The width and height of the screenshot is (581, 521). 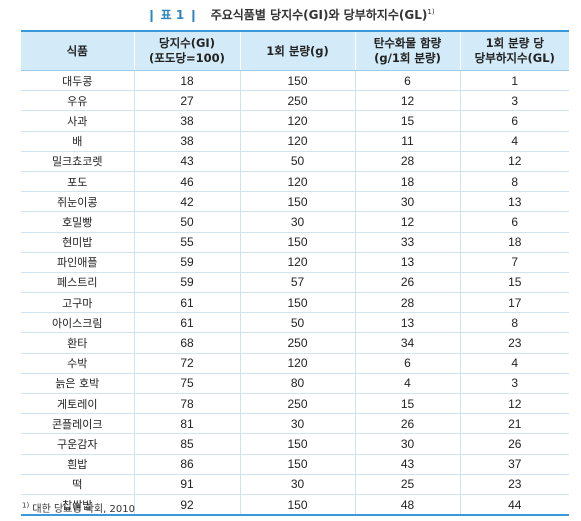 I want to click on column-header: 탄수화물 함량 (g/1회 분량), so click(x=407, y=50).